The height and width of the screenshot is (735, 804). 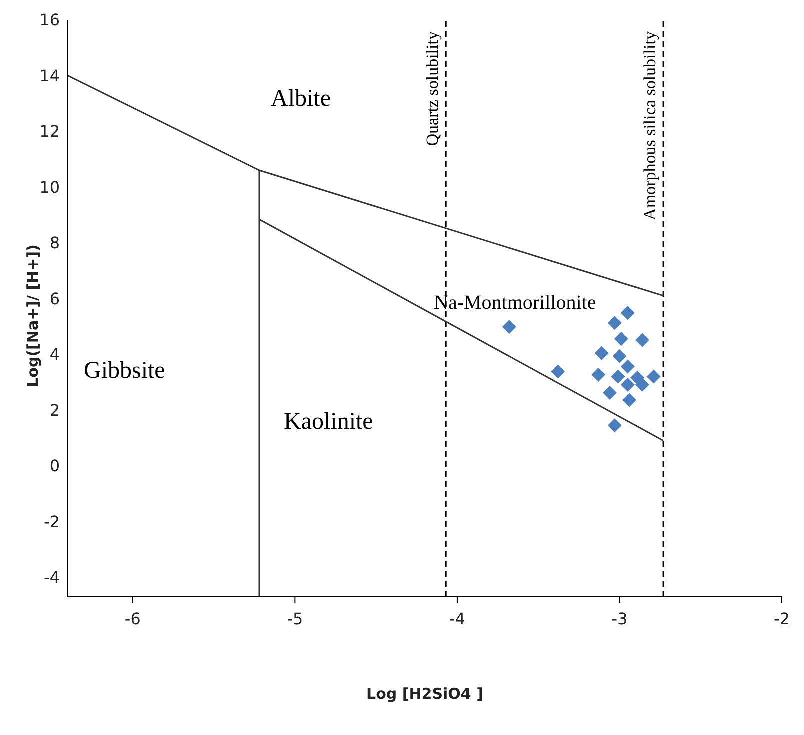 I want to click on y-tick-label: 4, so click(x=55, y=354).